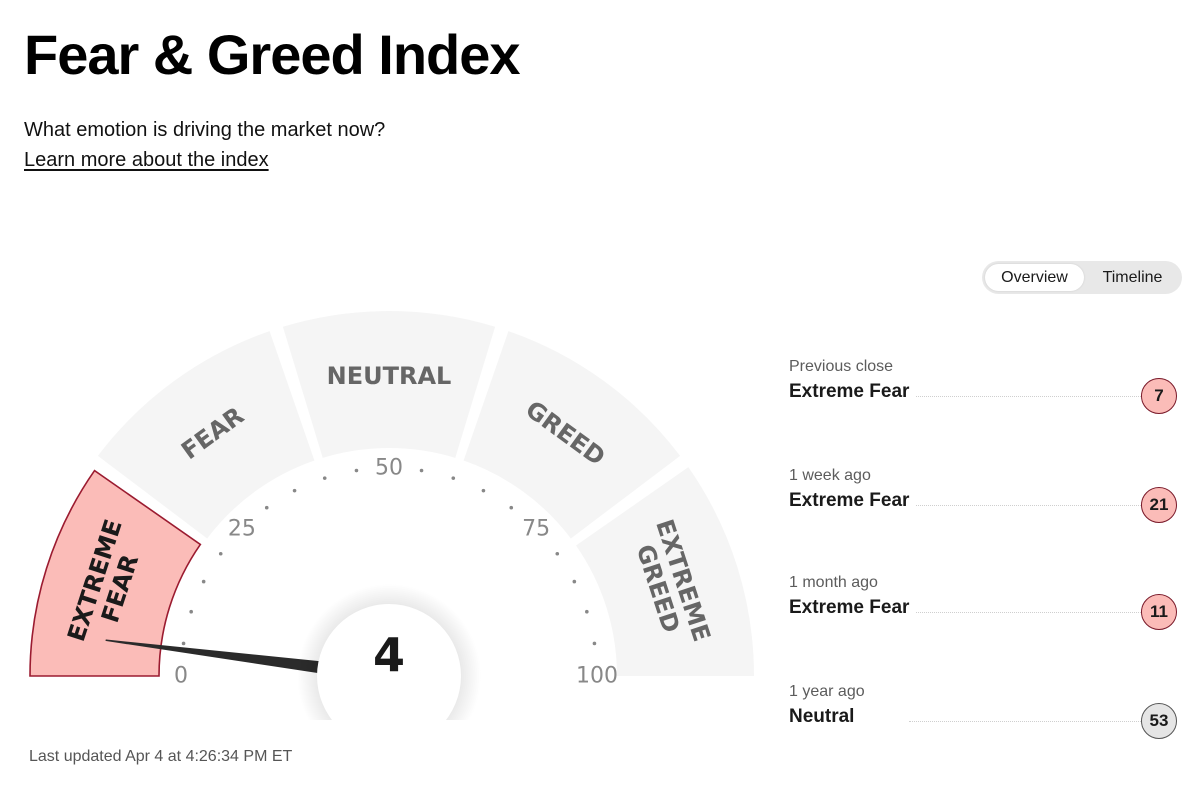  I want to click on view-toggle: Overview Timeline, so click(1082, 277).